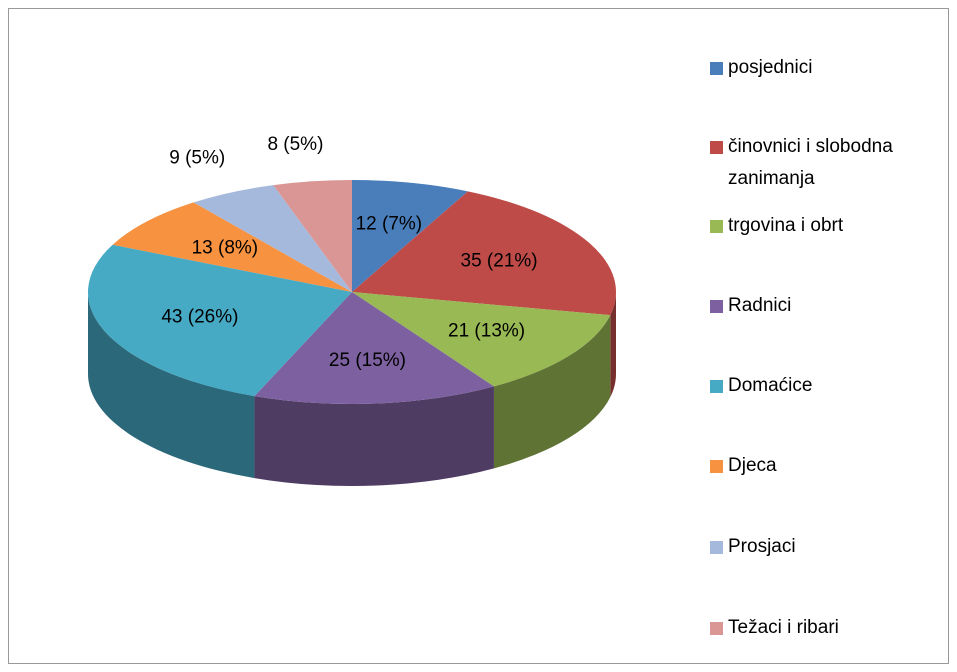 The width and height of the screenshot is (957, 672). What do you see at coordinates (830, 547) in the screenshot?
I see `legend-item: Prosjaci` at bounding box center [830, 547].